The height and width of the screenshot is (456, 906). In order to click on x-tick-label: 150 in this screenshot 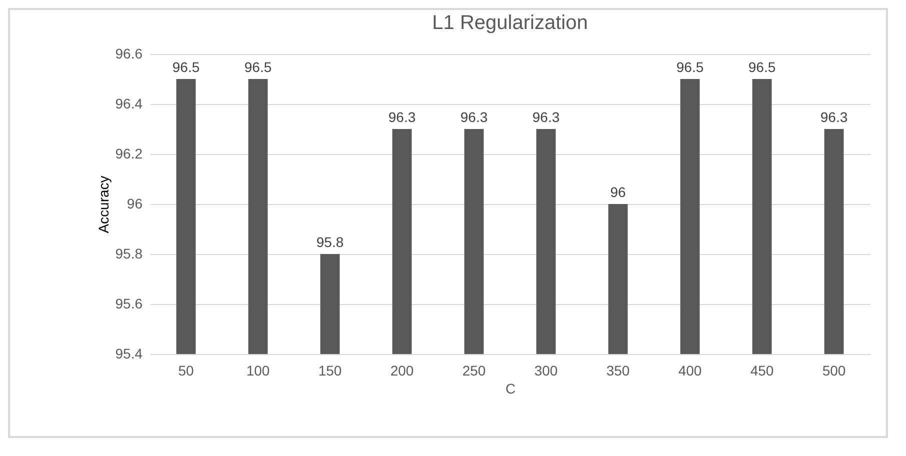, I will do `click(330, 370)`.